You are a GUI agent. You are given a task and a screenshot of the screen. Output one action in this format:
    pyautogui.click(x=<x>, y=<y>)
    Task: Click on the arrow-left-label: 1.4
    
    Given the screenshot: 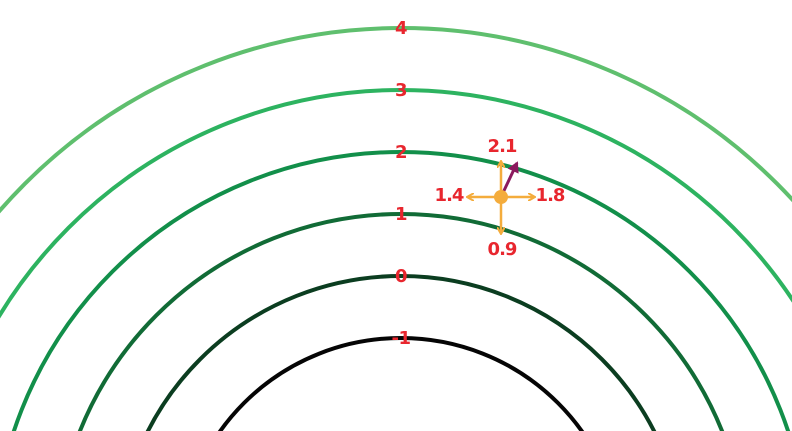 What is the action you would take?
    pyautogui.click(x=449, y=195)
    